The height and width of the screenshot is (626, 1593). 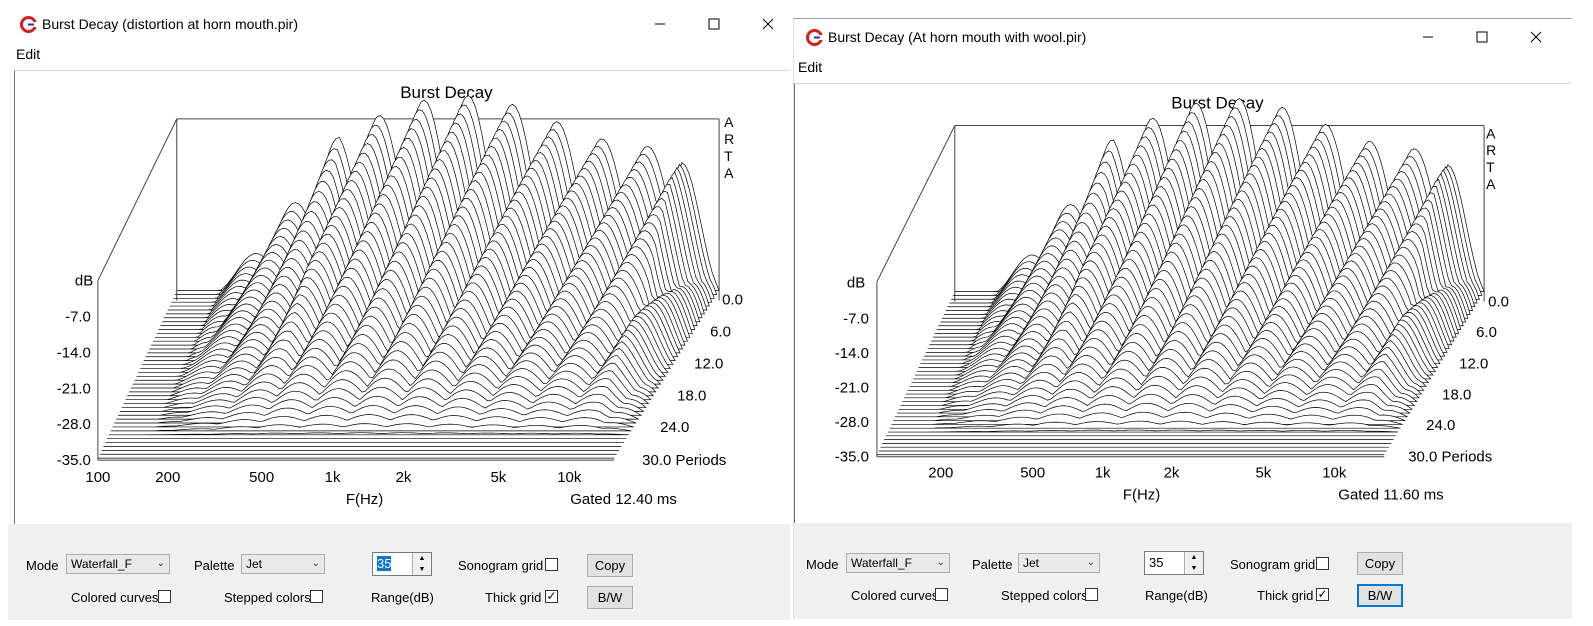 I want to click on x-tick: 500, so click(x=261, y=477).